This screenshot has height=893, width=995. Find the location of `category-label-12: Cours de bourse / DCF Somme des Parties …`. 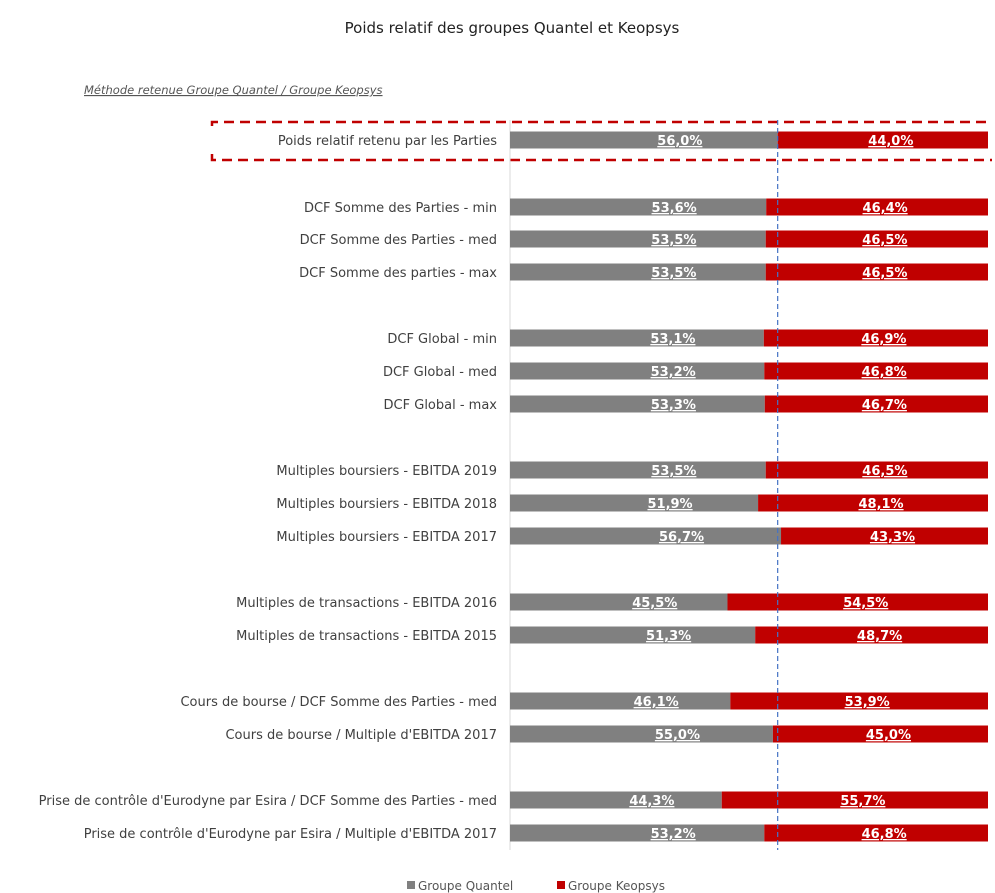

category-label-12: Cours de bourse / DCF Somme des Parties … is located at coordinates (338, 702).